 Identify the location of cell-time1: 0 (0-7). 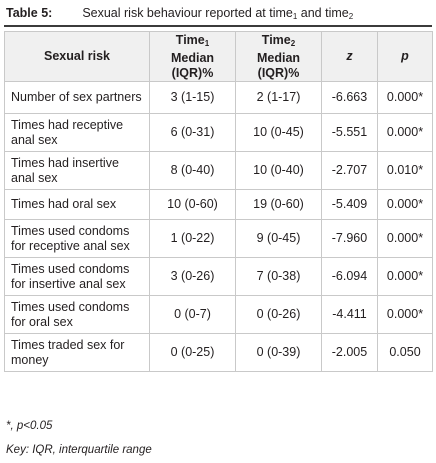
(192, 314).